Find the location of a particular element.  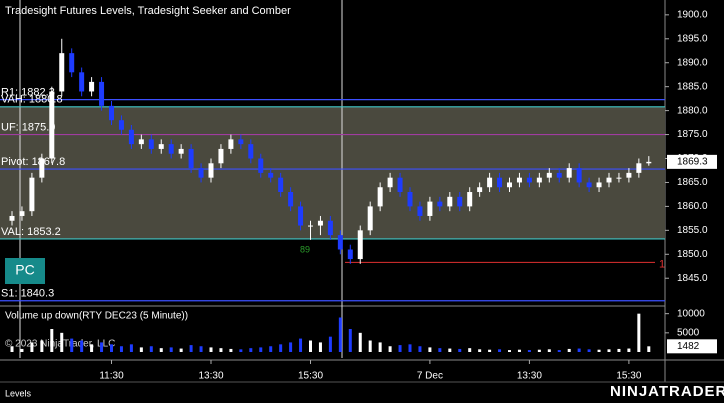

last-price-label: 1869.3 is located at coordinates (692, 161).